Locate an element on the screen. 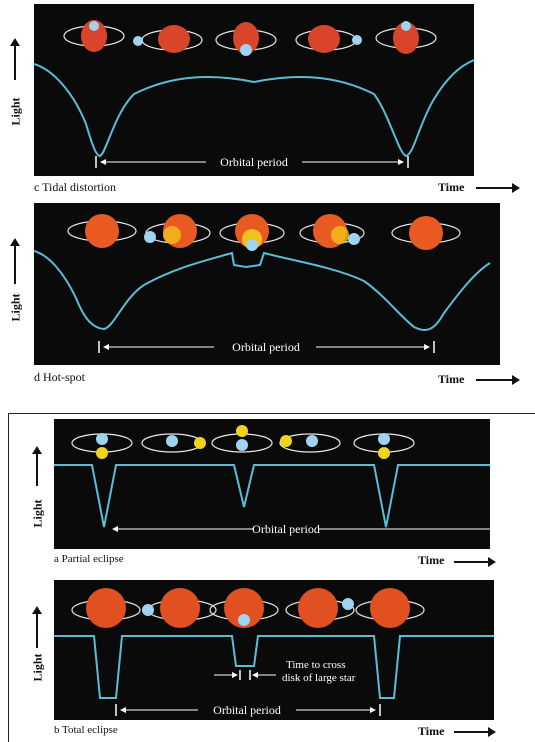 The width and height of the screenshot is (535, 742). partial-y-arrow is located at coordinates (37, 469).